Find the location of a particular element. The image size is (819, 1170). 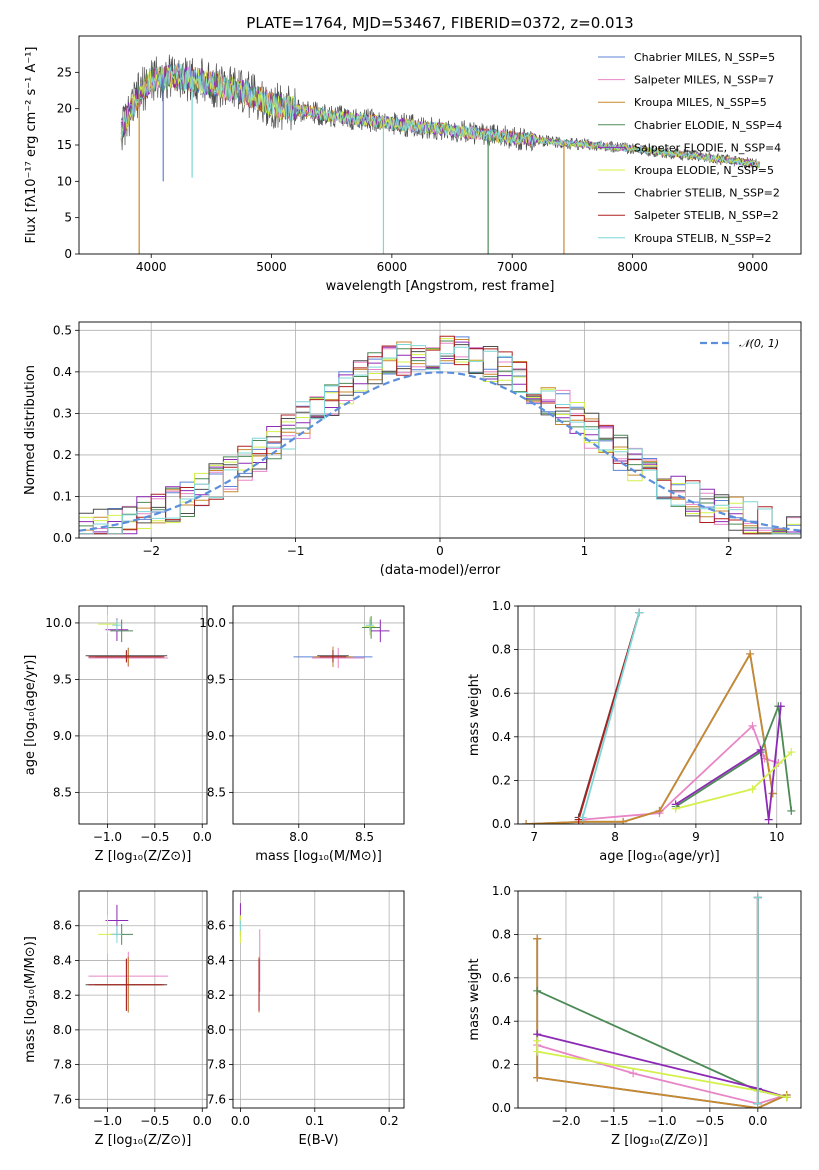

x-tick-label: 2 is located at coordinates (729, 551).